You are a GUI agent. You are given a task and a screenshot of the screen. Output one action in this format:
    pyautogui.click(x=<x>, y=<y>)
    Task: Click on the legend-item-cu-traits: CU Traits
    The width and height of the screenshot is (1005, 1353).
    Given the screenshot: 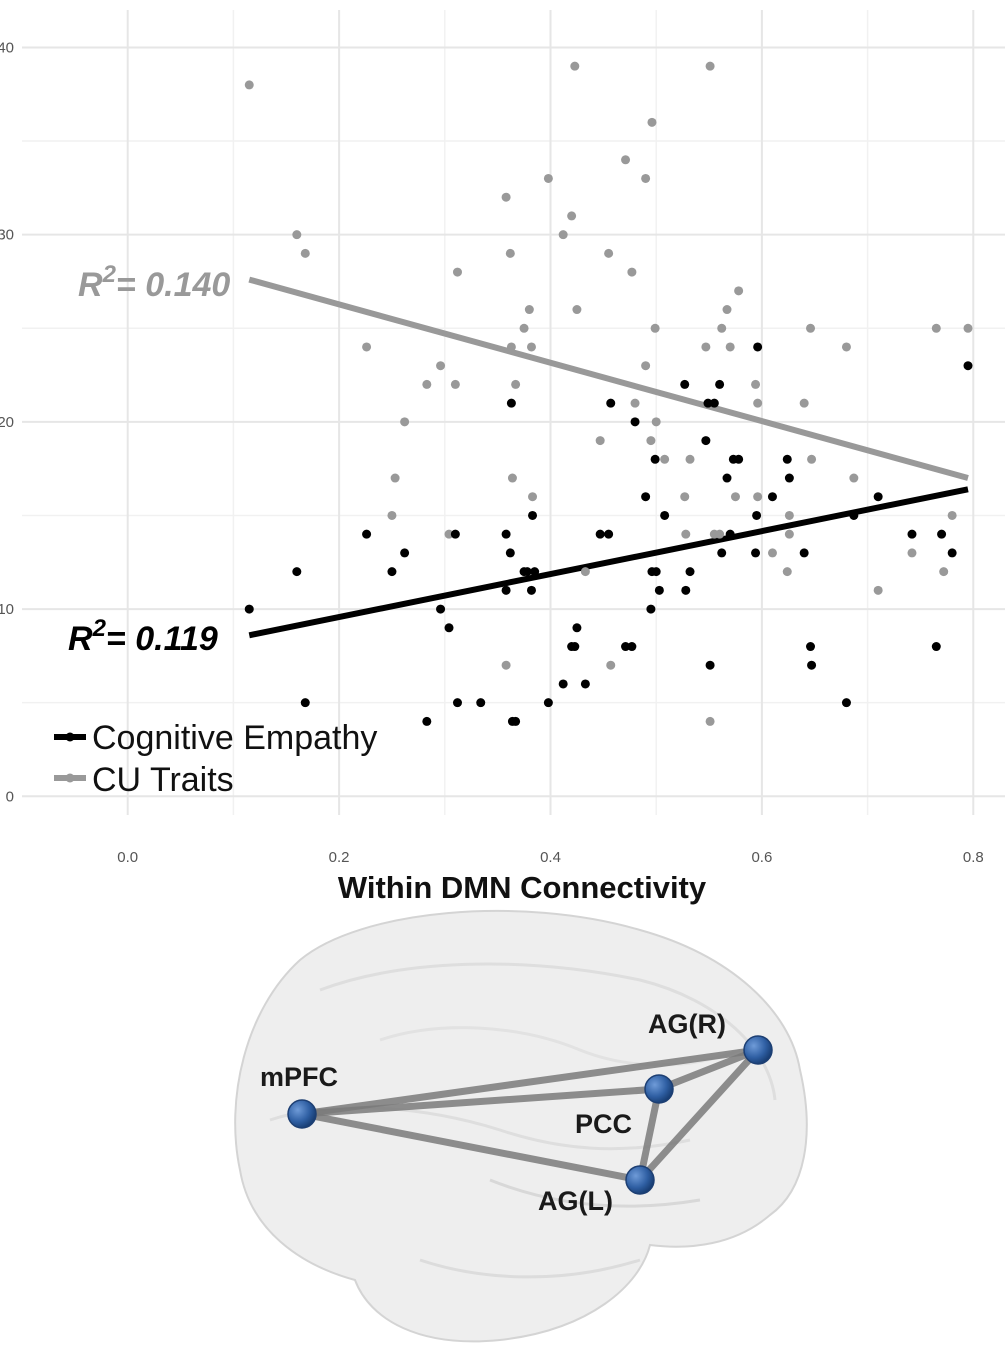 What is the action you would take?
    pyautogui.click(x=144, y=780)
    